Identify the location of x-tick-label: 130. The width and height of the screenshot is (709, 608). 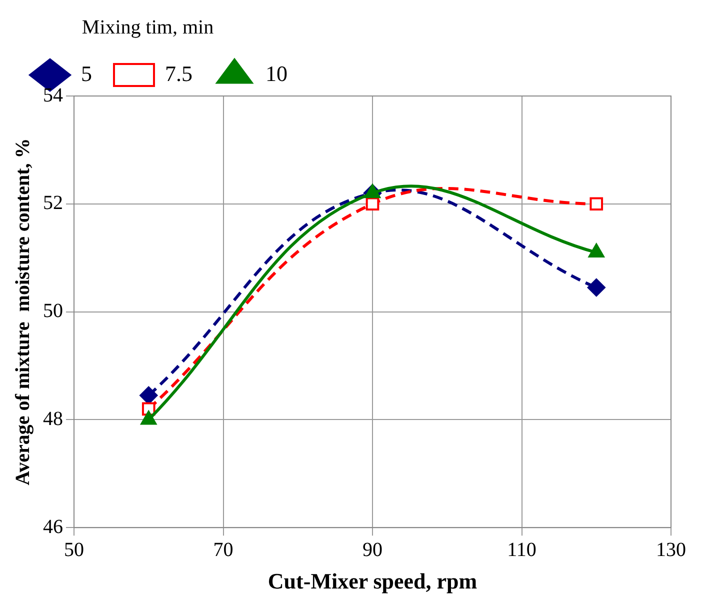
(671, 549).